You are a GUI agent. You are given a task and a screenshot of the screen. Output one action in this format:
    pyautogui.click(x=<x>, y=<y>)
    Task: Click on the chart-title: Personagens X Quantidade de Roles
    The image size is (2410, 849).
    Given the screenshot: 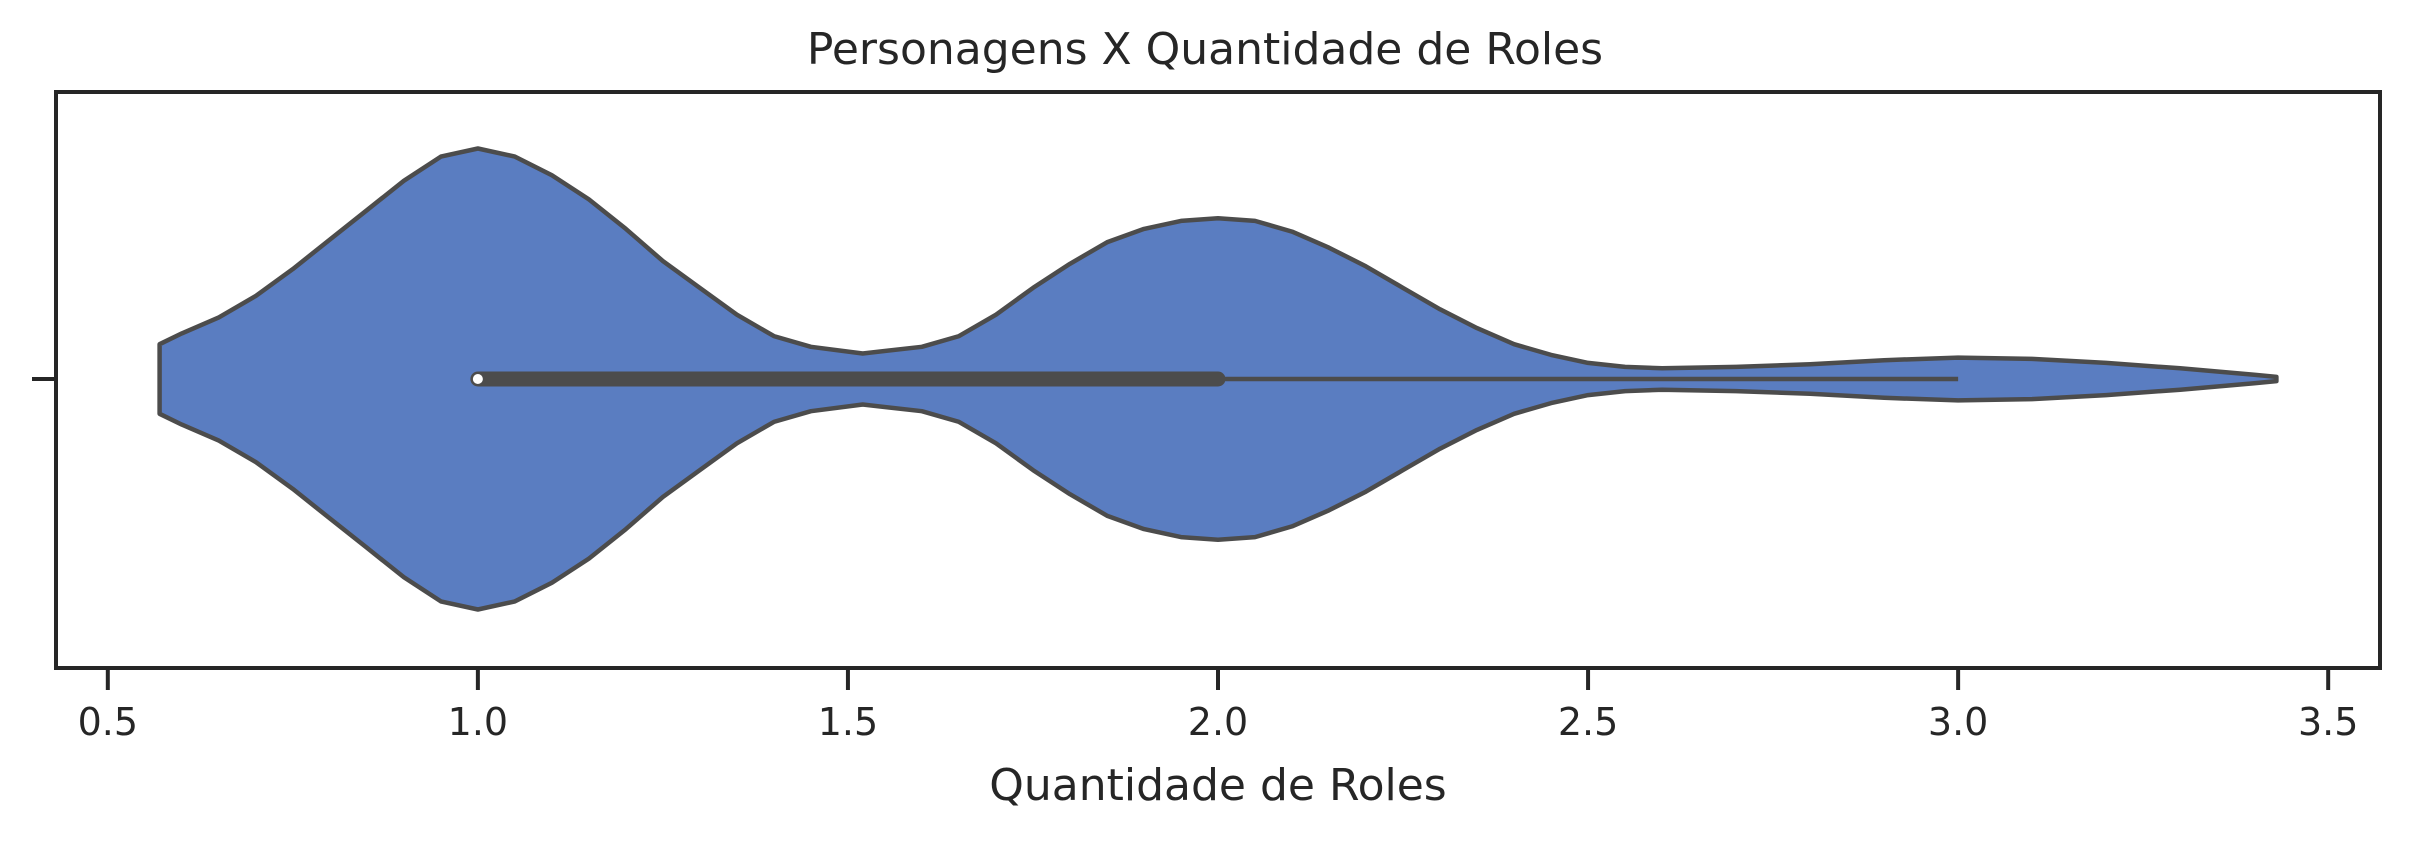 What is the action you would take?
    pyautogui.click(x=1205, y=49)
    